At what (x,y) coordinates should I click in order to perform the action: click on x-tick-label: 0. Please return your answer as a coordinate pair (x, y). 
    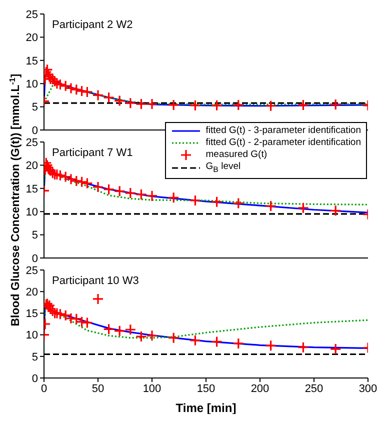
    Looking at the image, I should click on (44, 388).